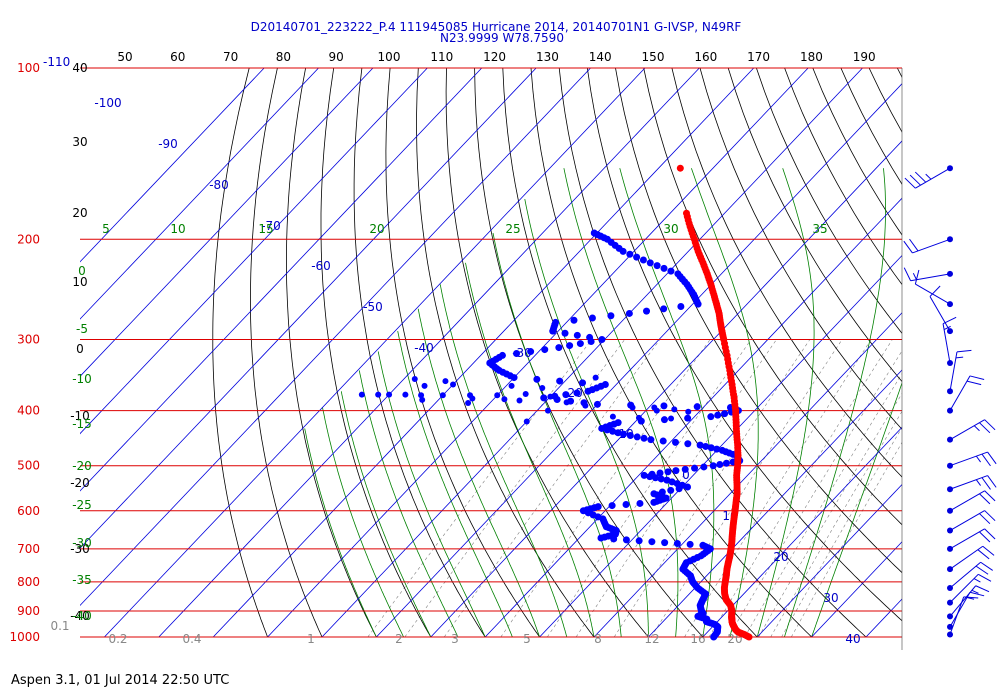 The height and width of the screenshot is (700, 1000). What do you see at coordinates (758, 57) in the screenshot?
I see `top-temperature-label: 170` at bounding box center [758, 57].